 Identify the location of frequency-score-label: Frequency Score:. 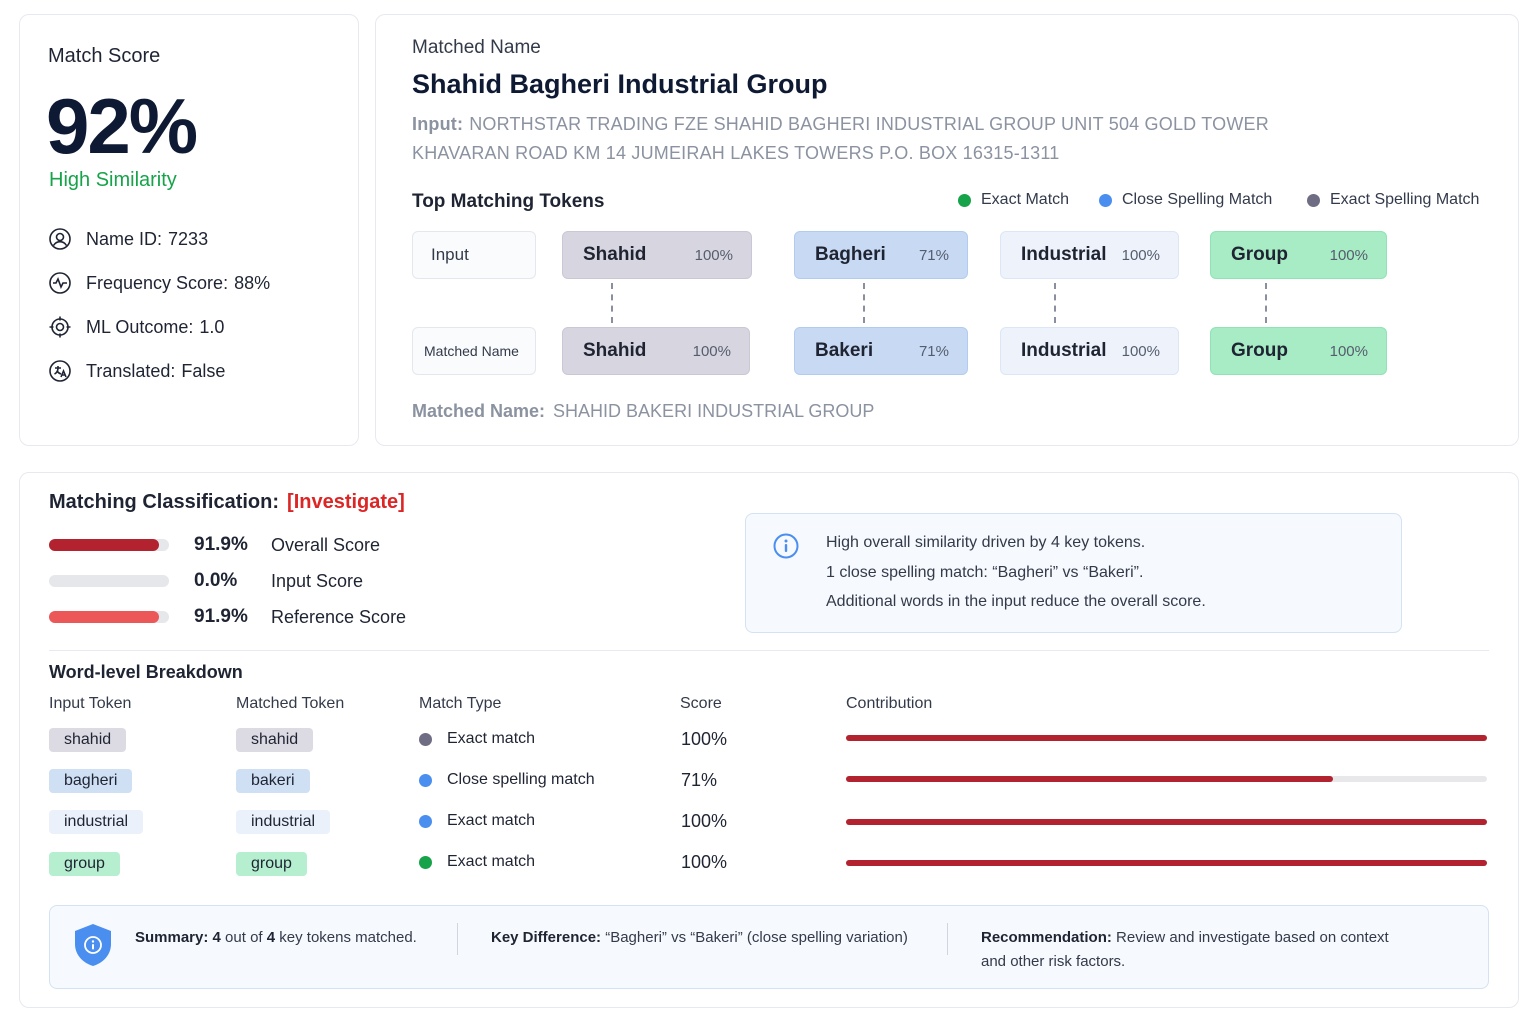
(157, 282).